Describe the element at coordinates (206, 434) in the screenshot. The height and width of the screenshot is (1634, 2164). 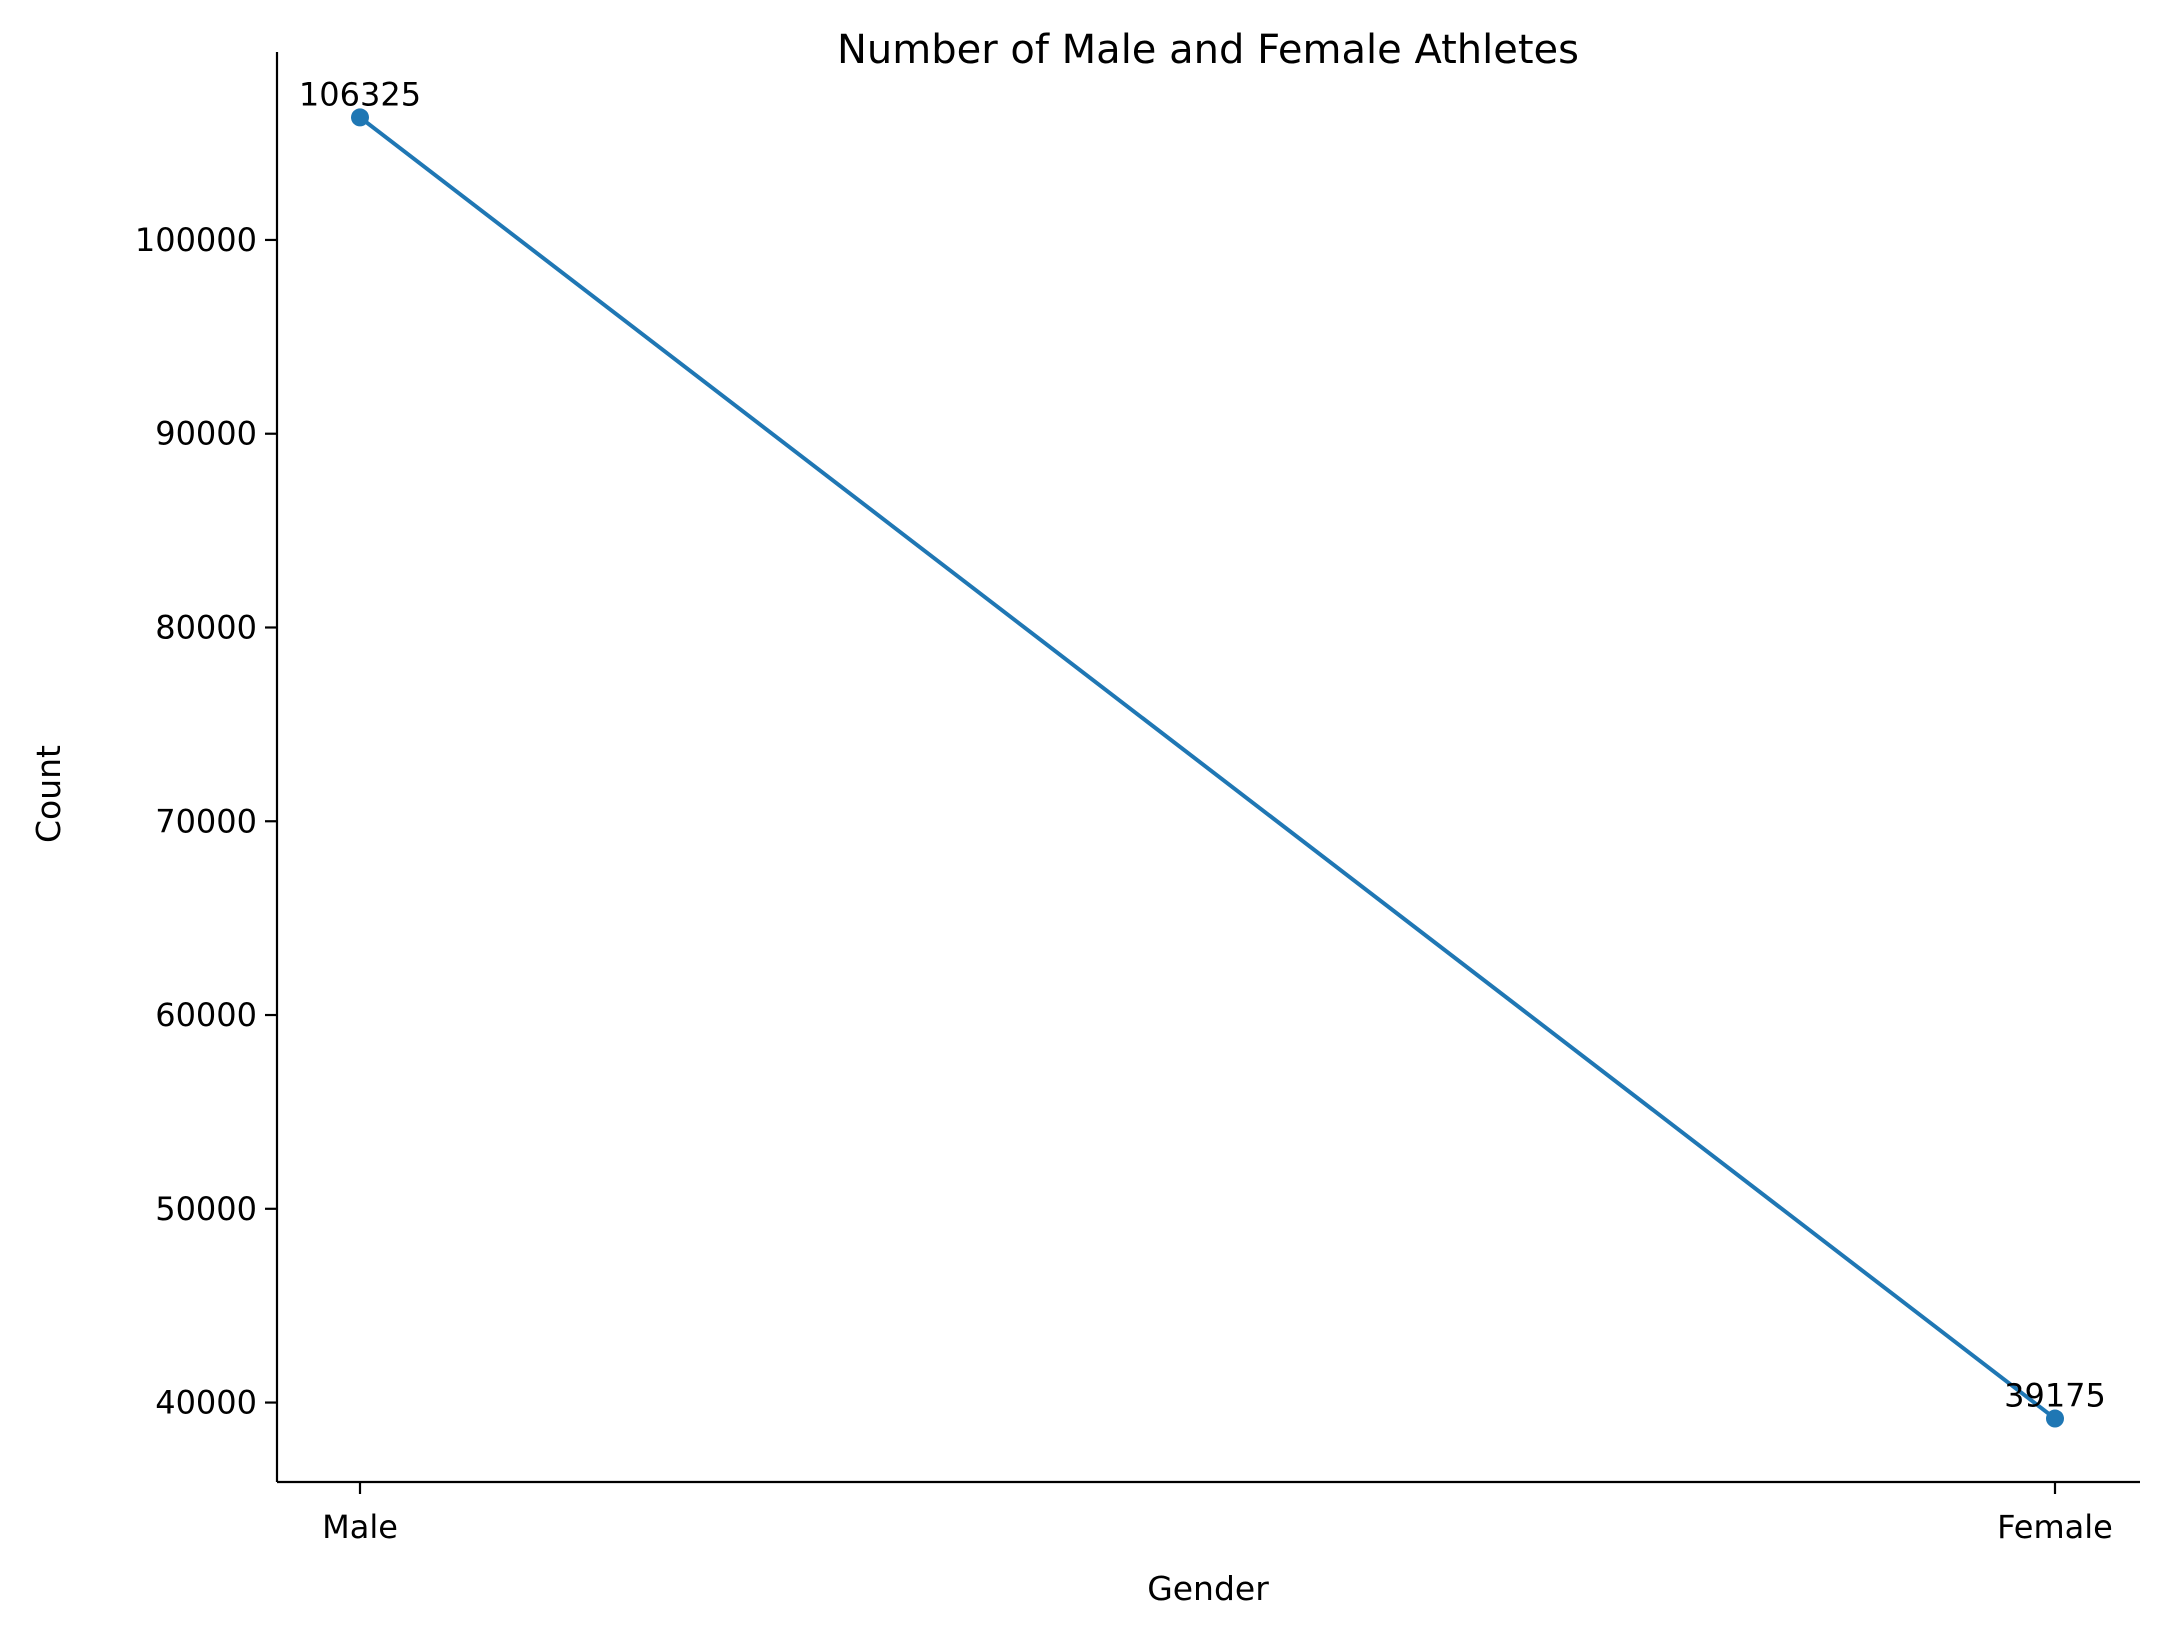
I see `y-tick-label: 90000` at that location.